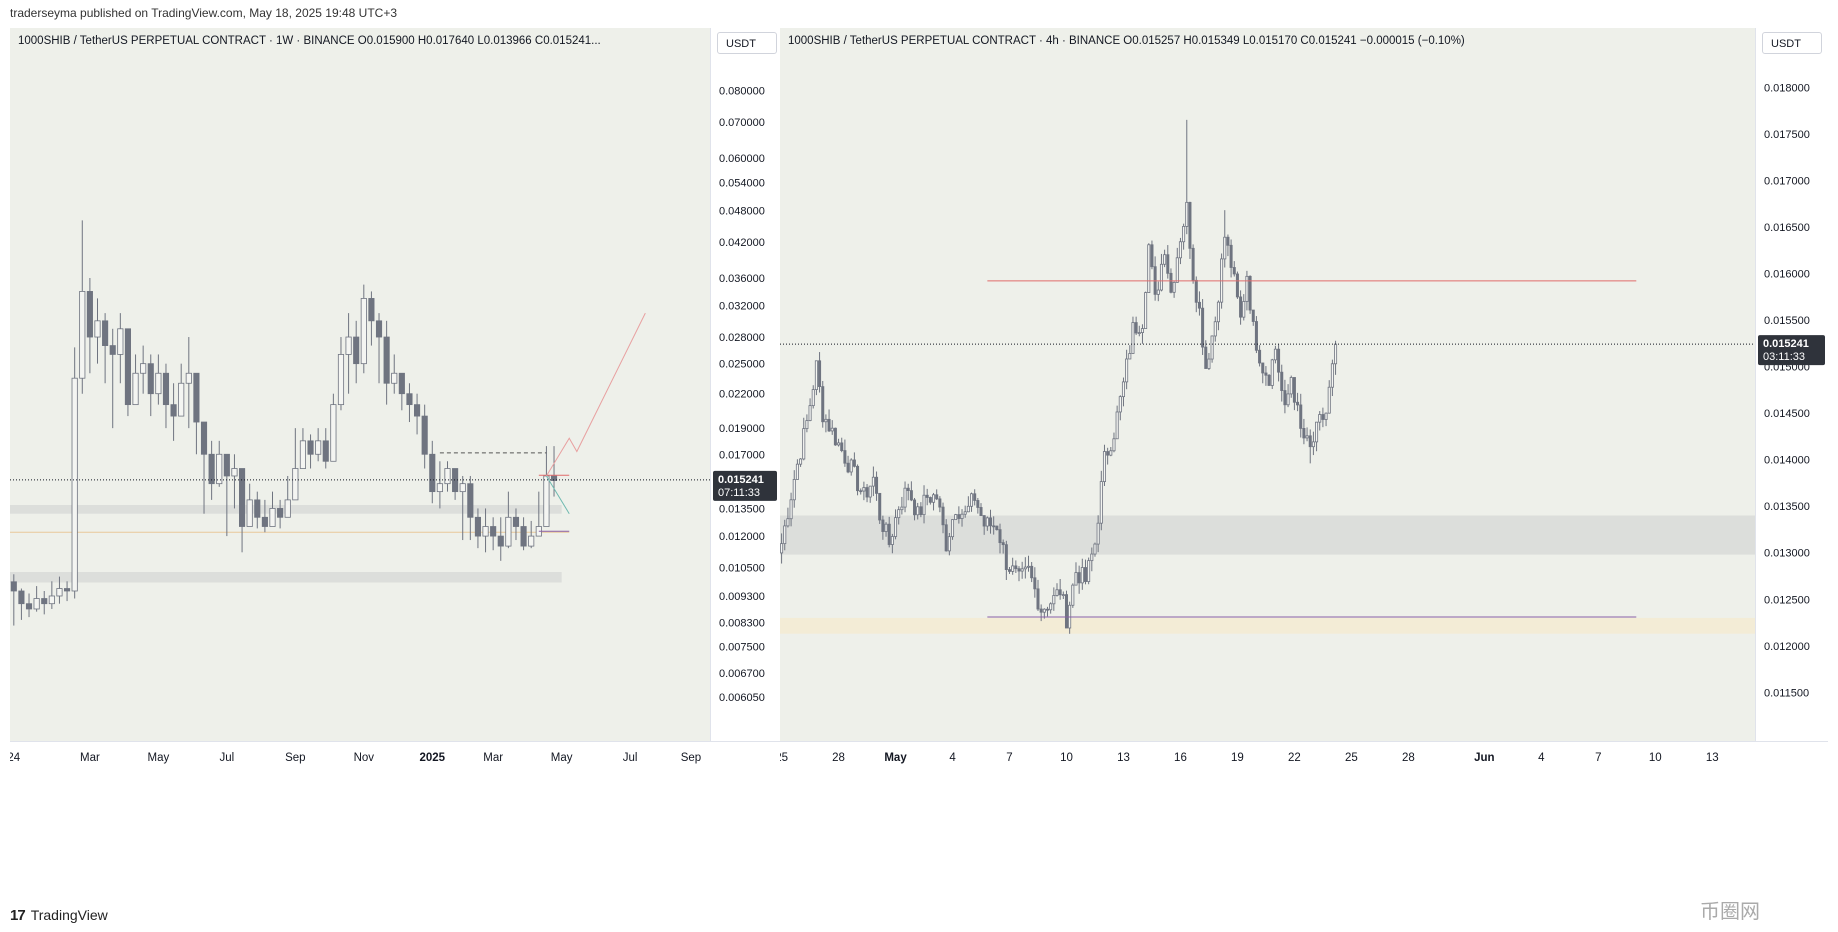  Describe the element at coordinates (1301, 756) in the screenshot. I see `time-scale-4h: 25 28 May 4 7 10 13 16 19 22 25 28 Jun 4 7 10 13` at that location.